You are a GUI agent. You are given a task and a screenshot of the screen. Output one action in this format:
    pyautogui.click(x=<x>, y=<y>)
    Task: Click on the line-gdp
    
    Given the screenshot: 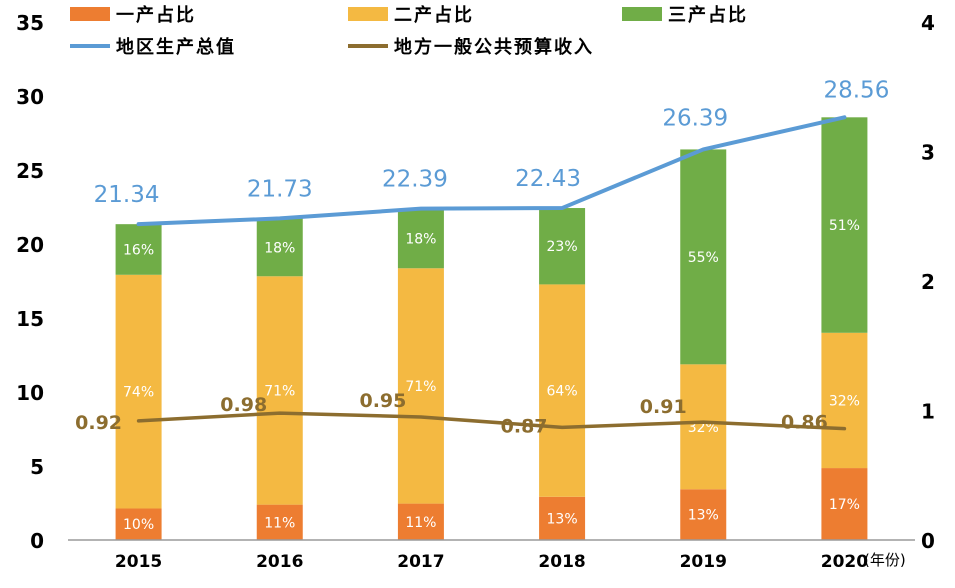 What is the action you would take?
    pyautogui.click(x=491, y=171)
    